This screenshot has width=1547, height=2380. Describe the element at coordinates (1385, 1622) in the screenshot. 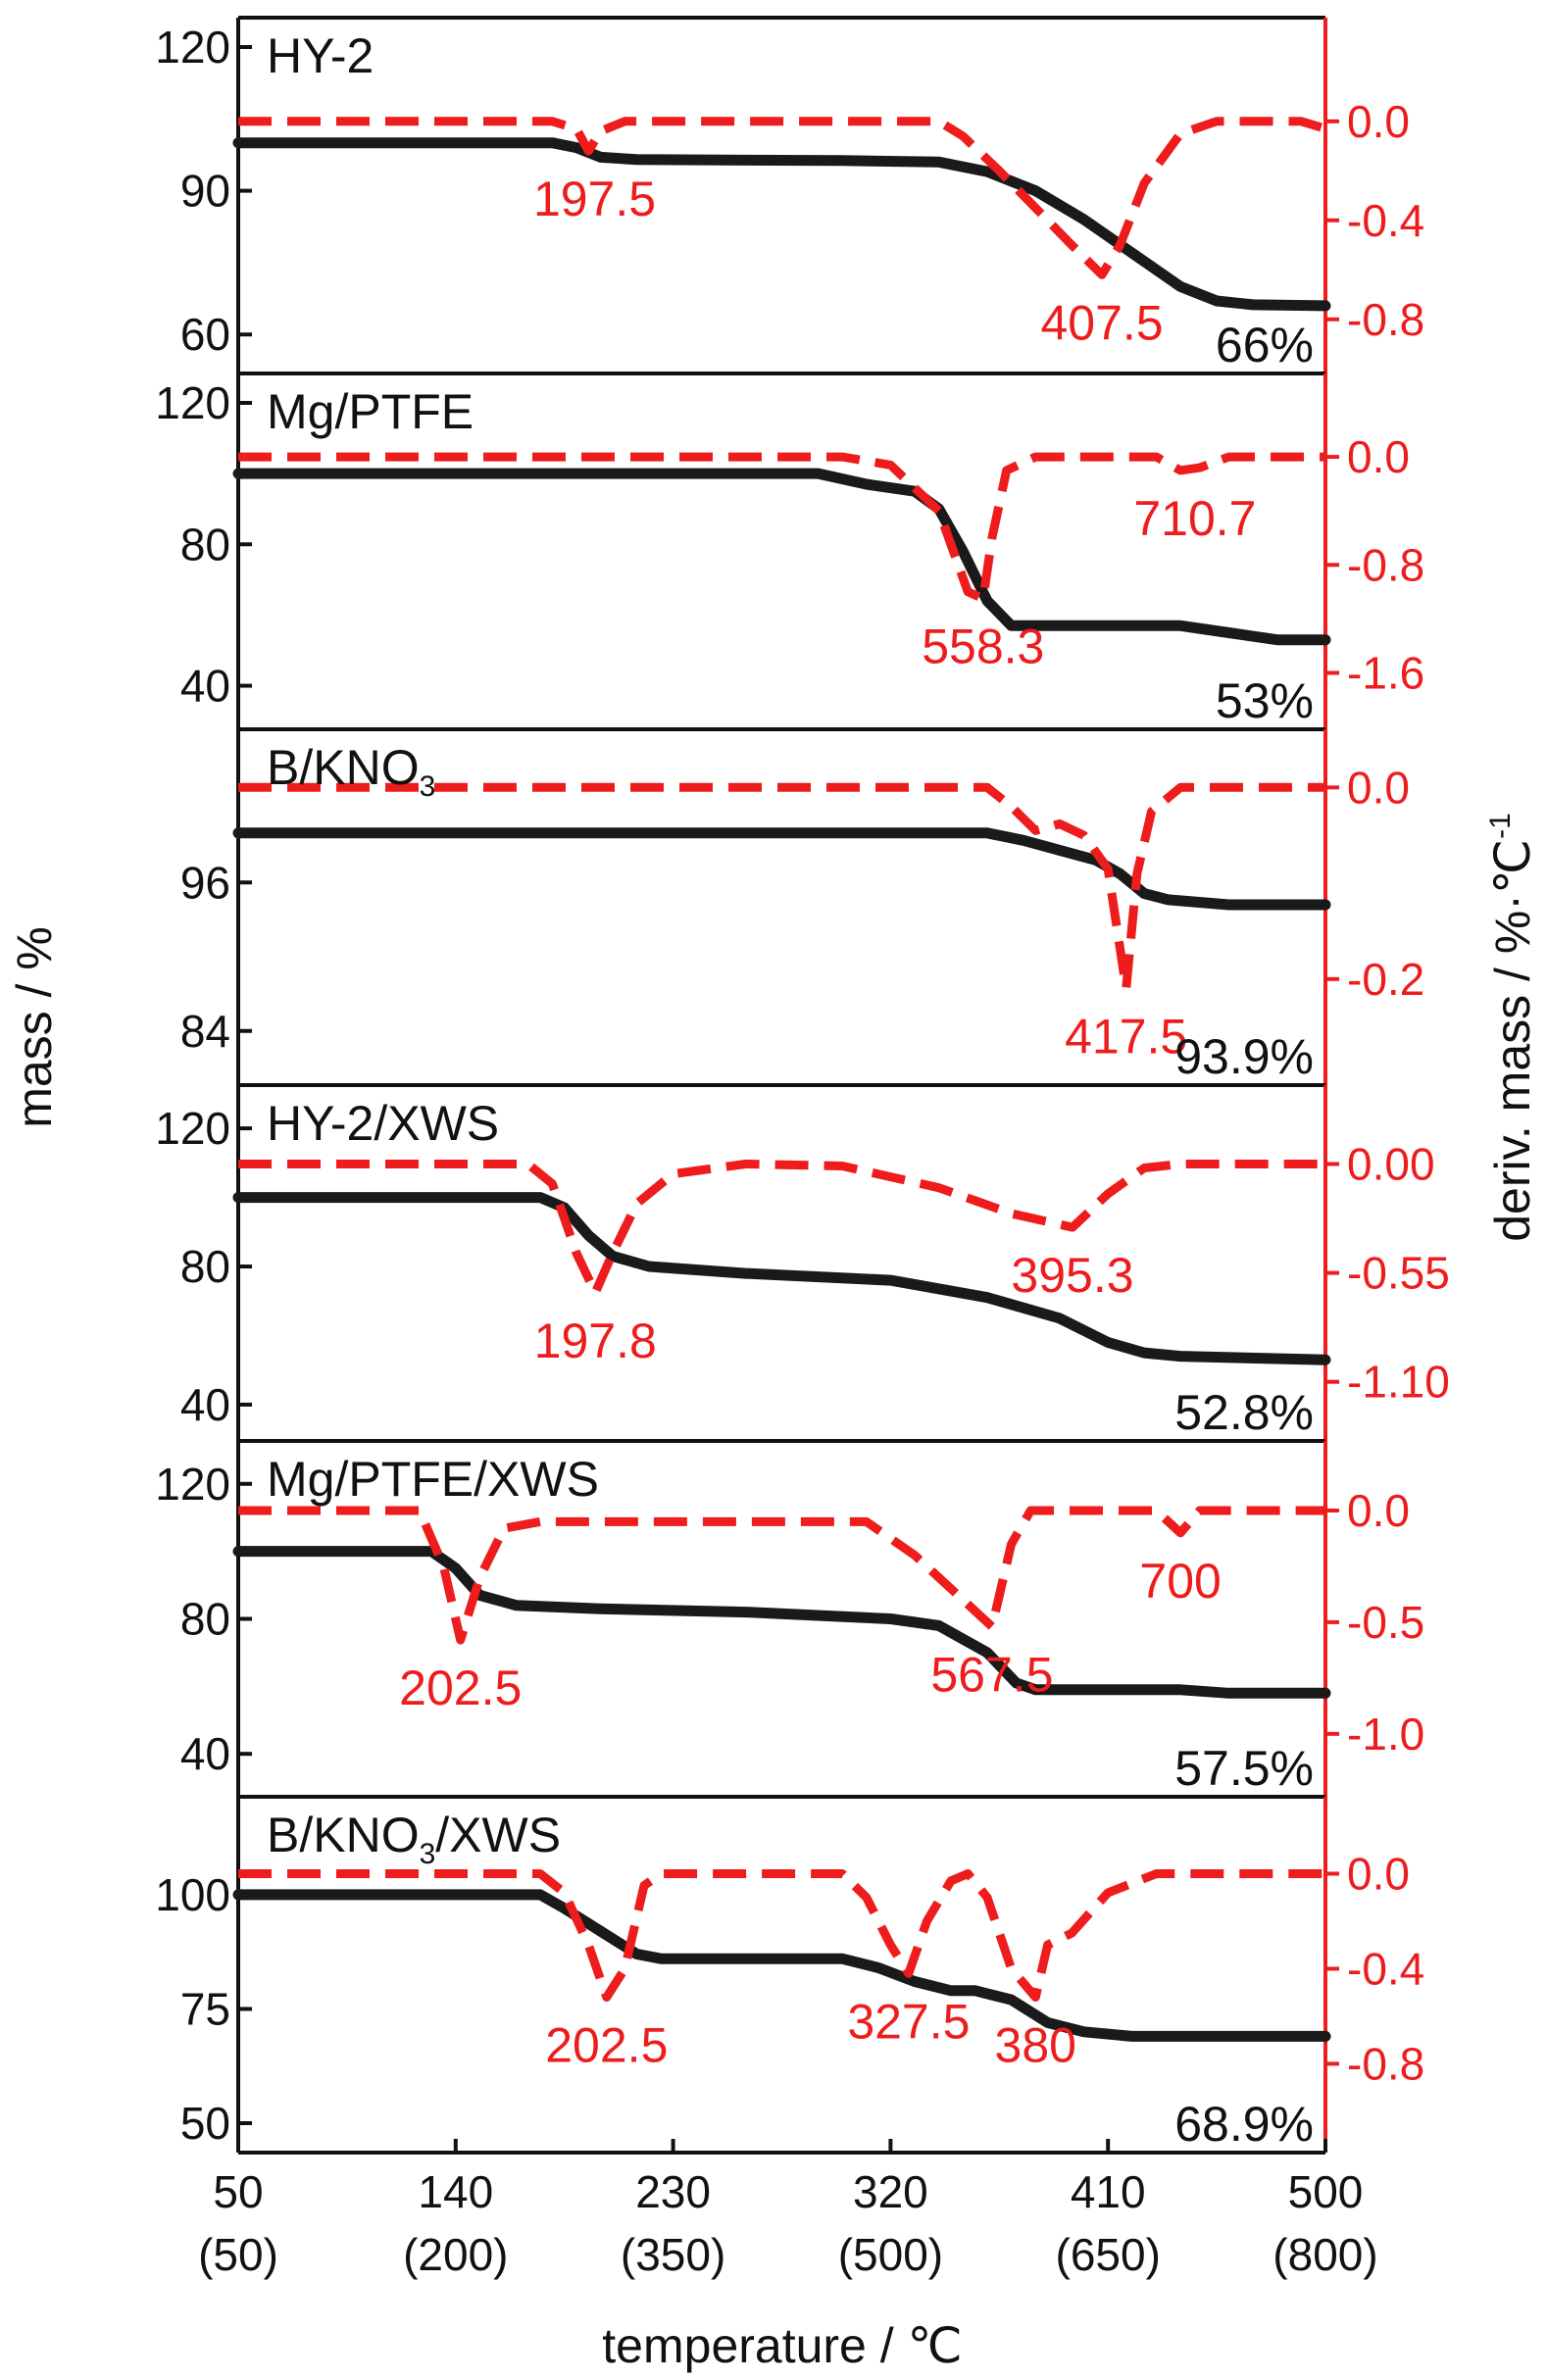

I see `right-tick-label: -0.5` at that location.